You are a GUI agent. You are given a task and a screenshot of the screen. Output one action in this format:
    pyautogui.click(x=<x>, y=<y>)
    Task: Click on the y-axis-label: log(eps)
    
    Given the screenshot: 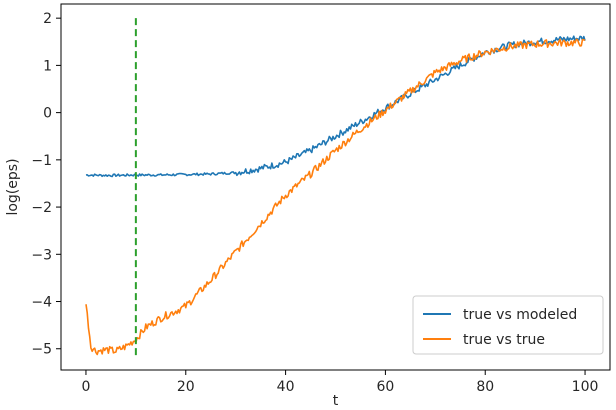 What is the action you would take?
    pyautogui.click(x=13, y=186)
    